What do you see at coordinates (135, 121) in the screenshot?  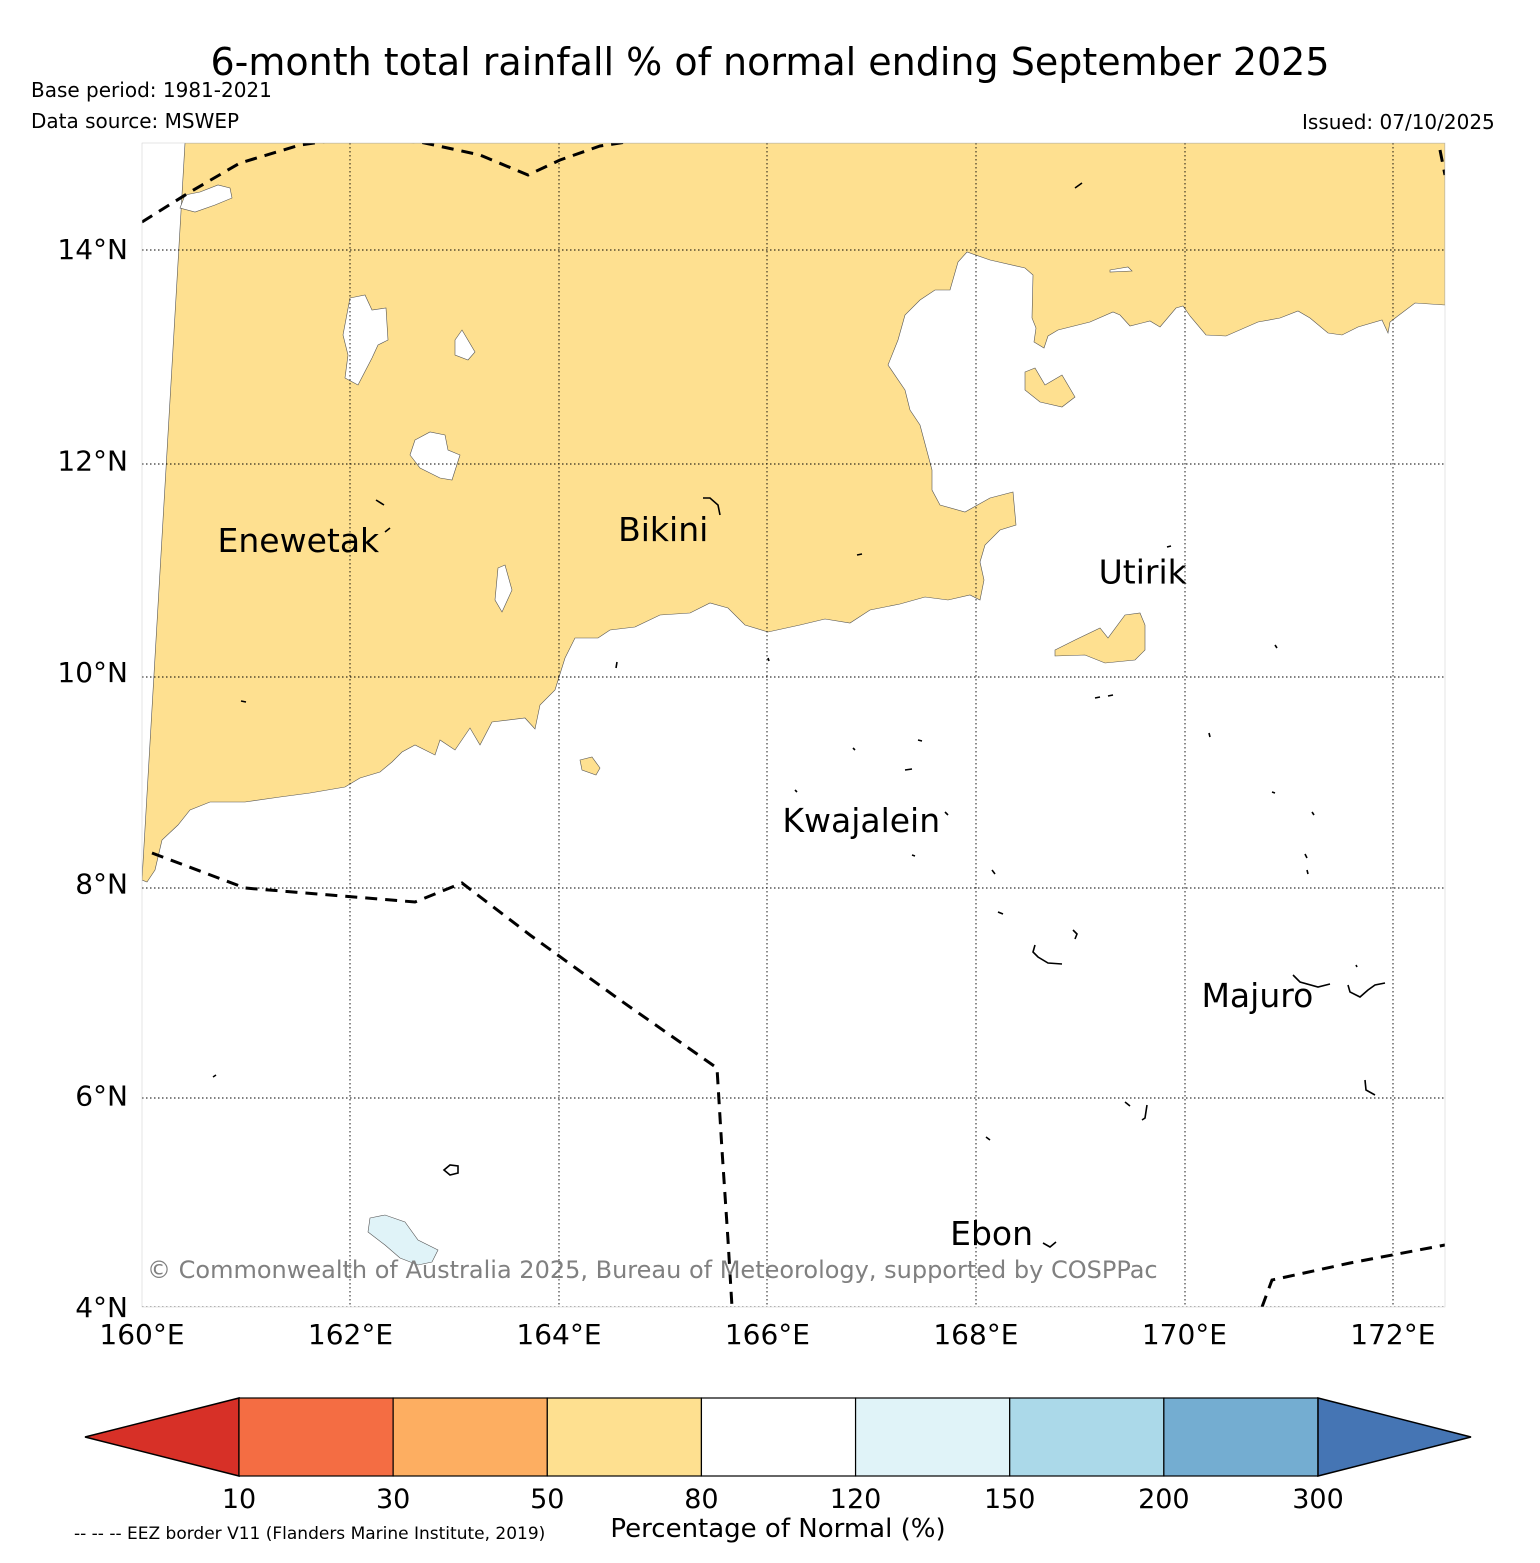 I see `data-source: Data source: MSWEP` at bounding box center [135, 121].